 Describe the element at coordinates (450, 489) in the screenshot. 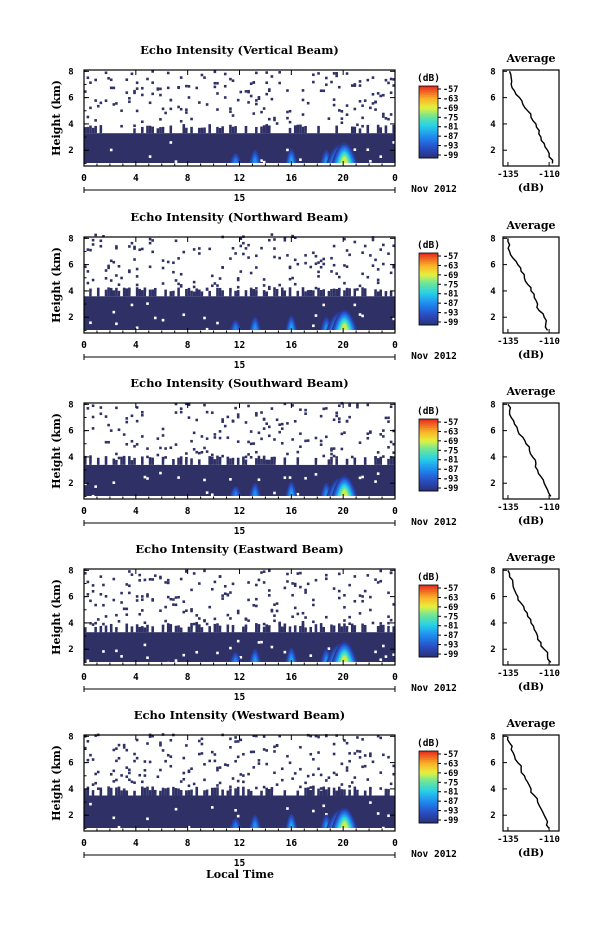

I see `colorbar-tick-label: -99` at that location.